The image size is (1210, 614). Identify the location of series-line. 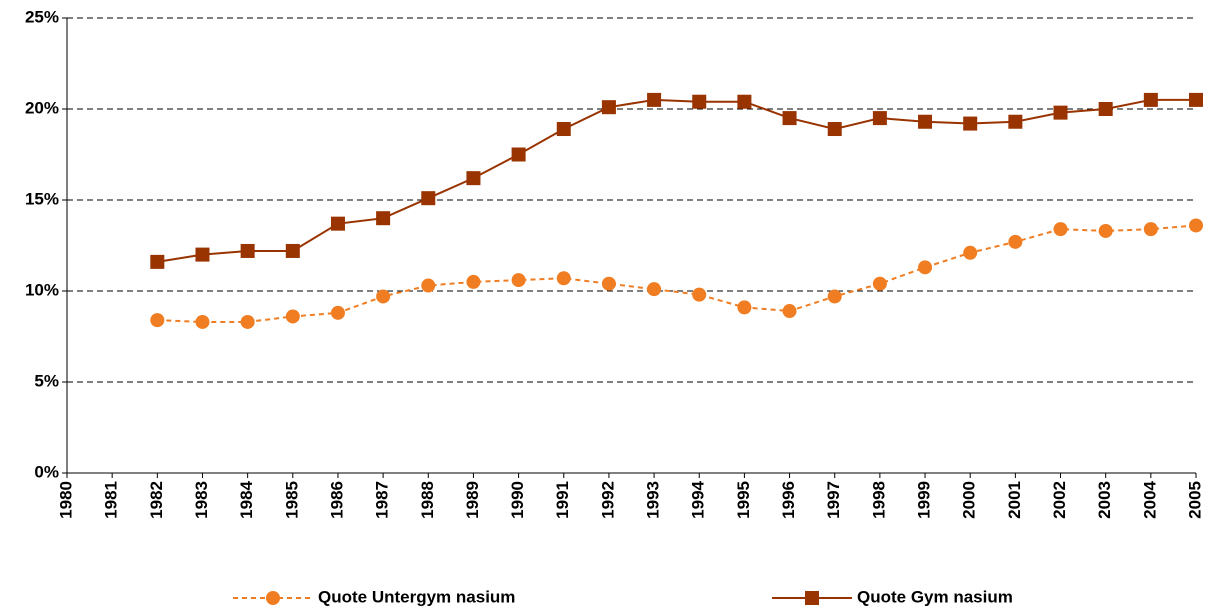
(677, 273).